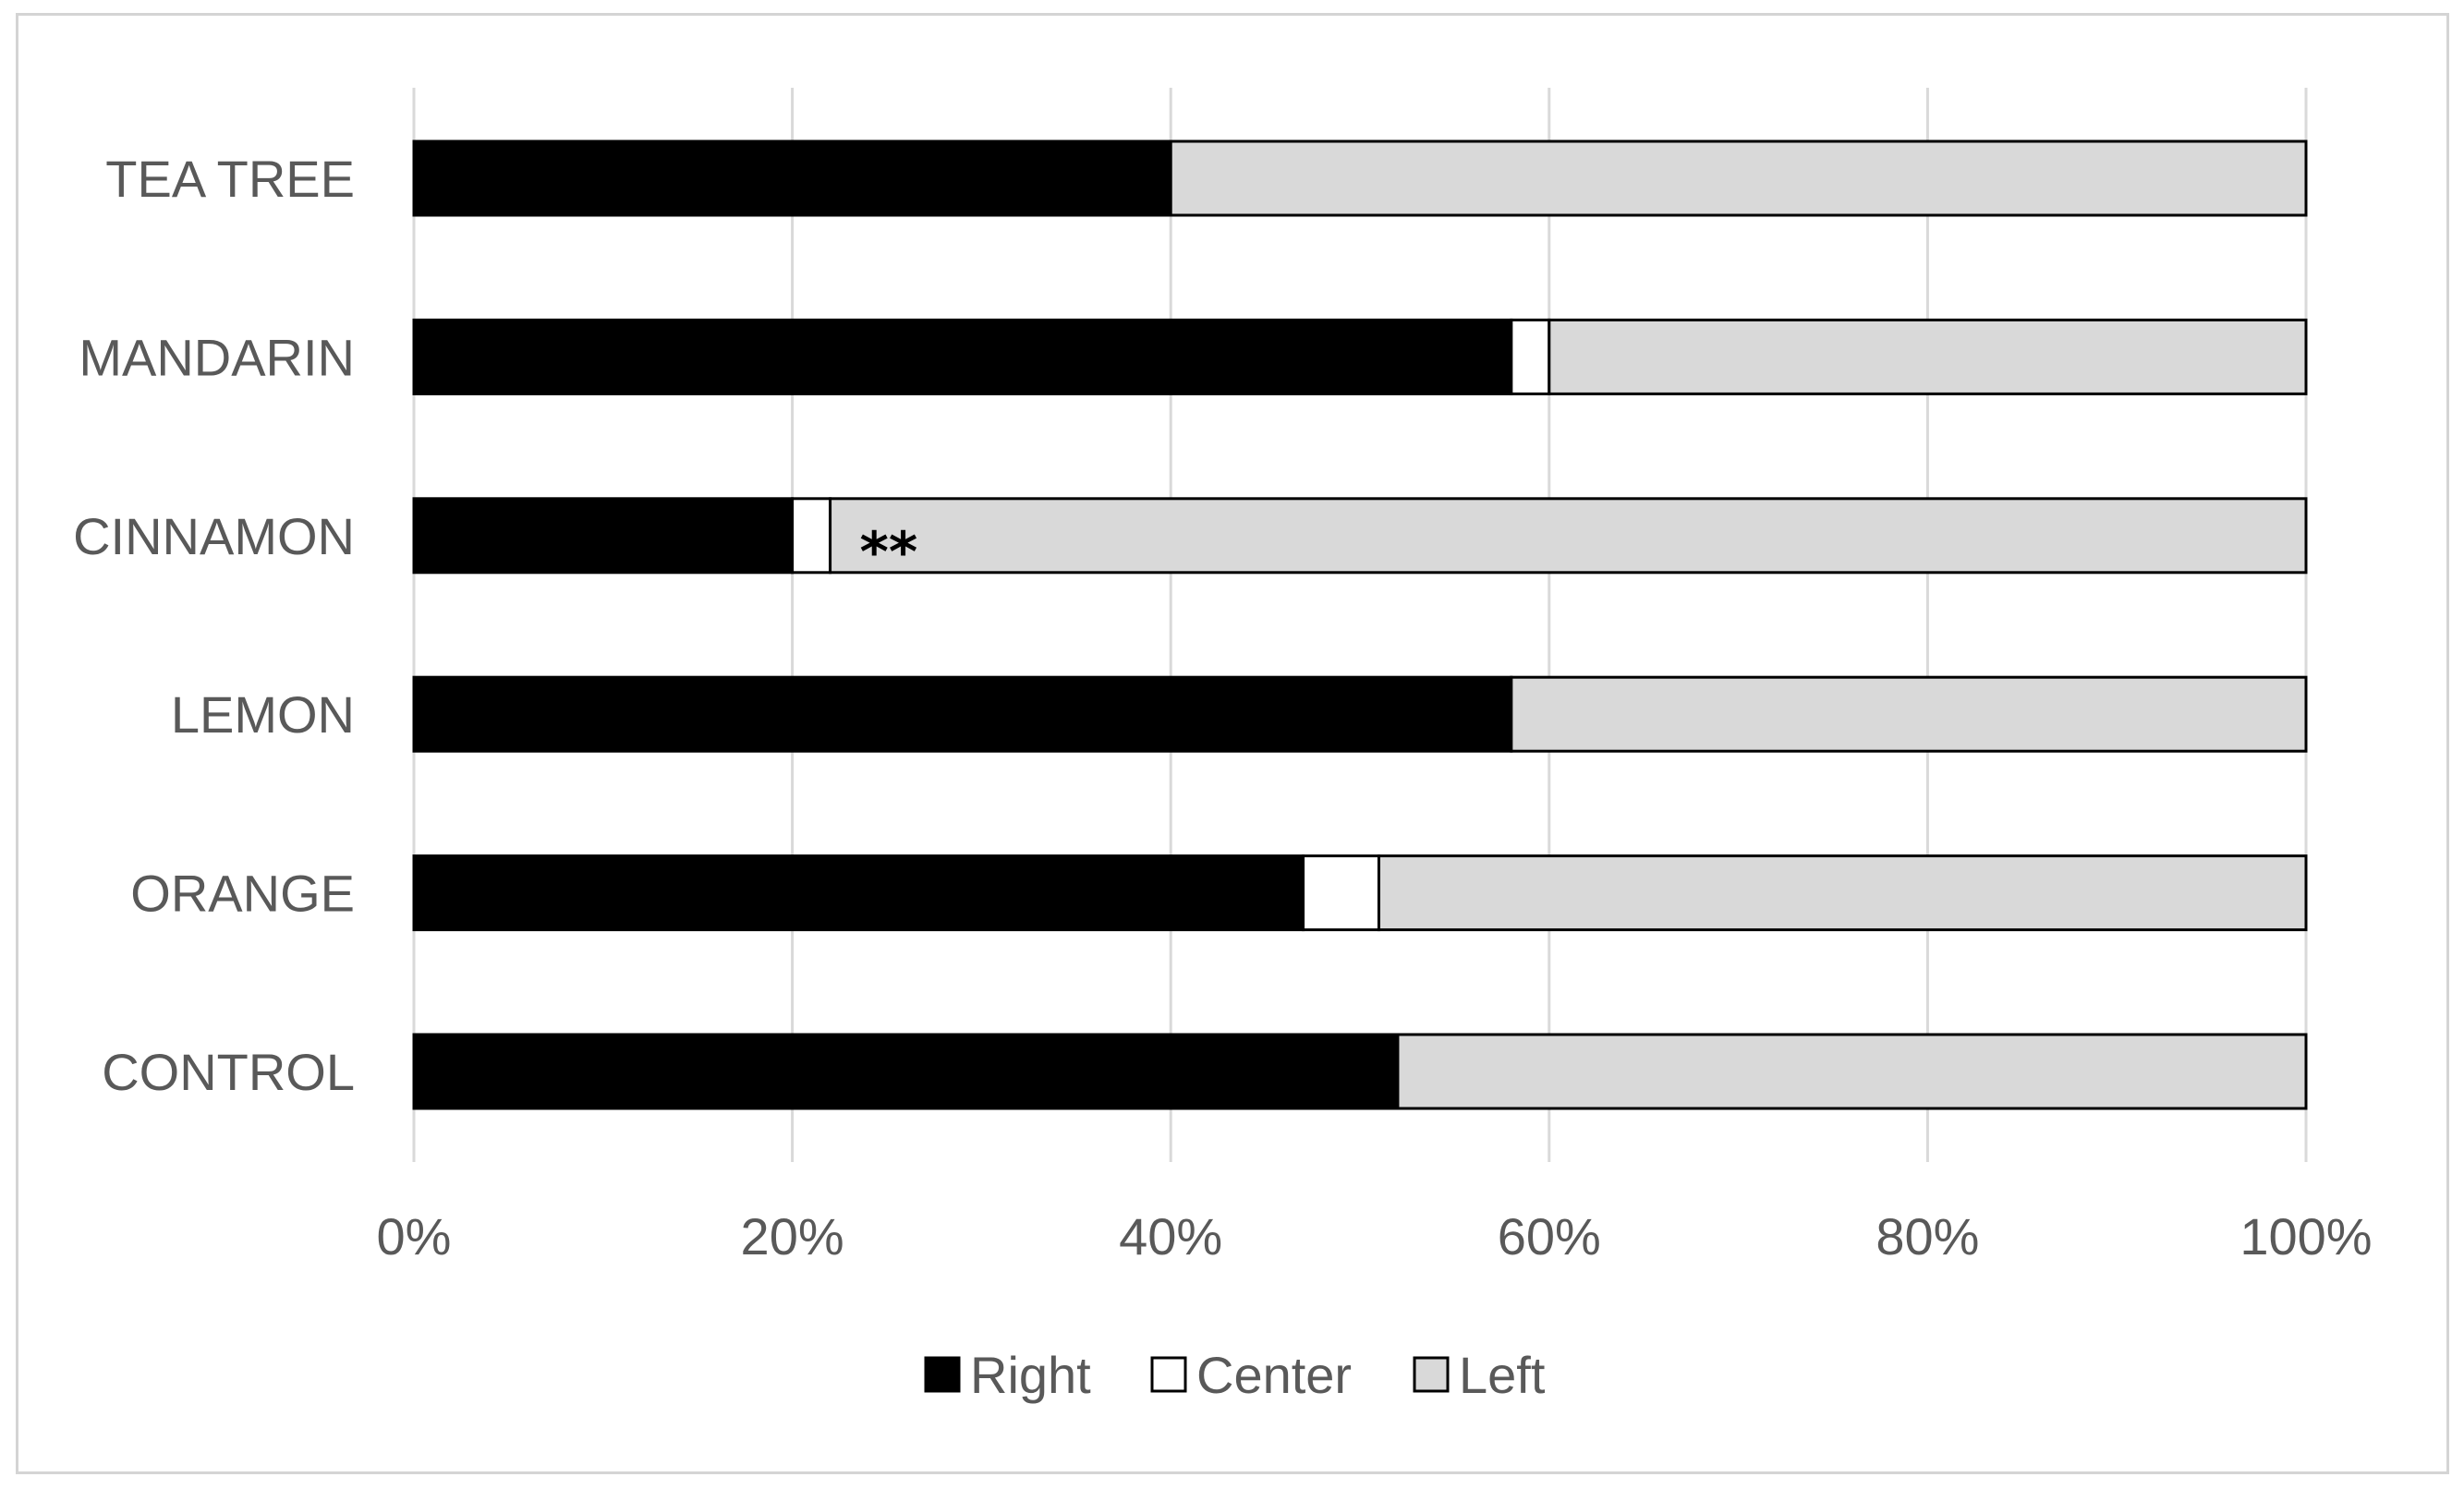 Image resolution: width=2464 pixels, height=1489 pixels. What do you see at coordinates (1549, 1236) in the screenshot?
I see `x-tick-label: 60%` at bounding box center [1549, 1236].